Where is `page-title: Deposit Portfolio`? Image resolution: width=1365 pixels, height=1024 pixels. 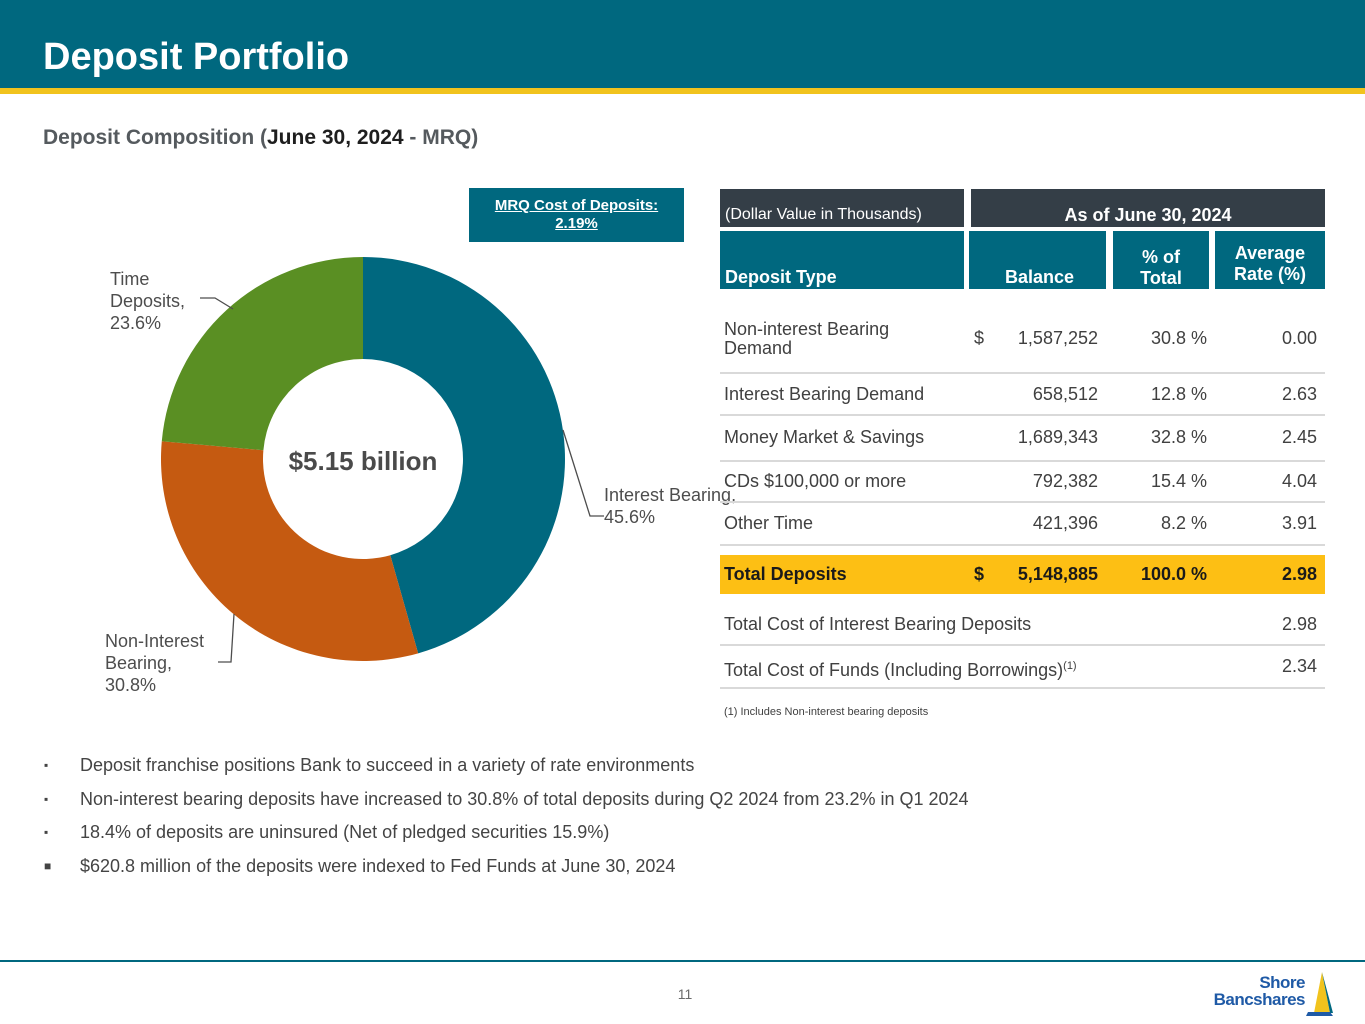 page-title: Deposit Portfolio is located at coordinates (196, 57).